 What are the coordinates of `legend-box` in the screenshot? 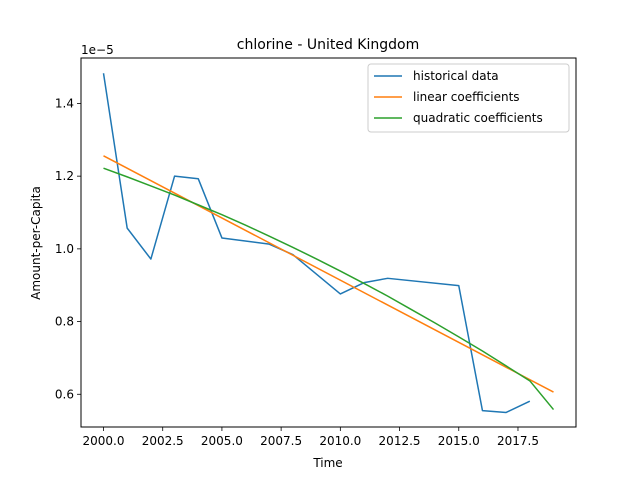 It's located at (468, 98).